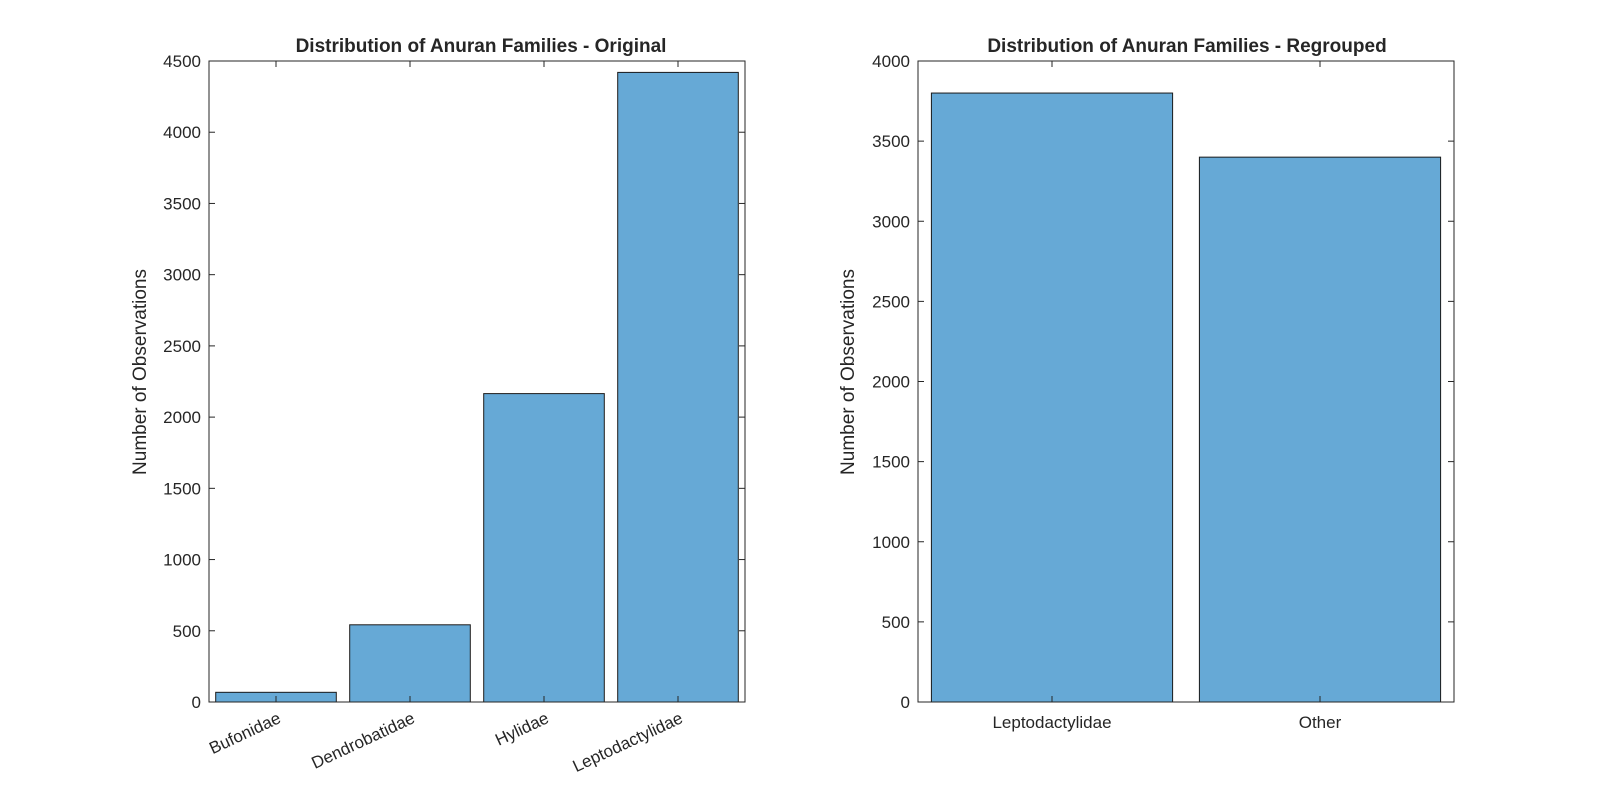 The width and height of the screenshot is (1600, 800). I want to click on bar-hylidae, so click(544, 548).